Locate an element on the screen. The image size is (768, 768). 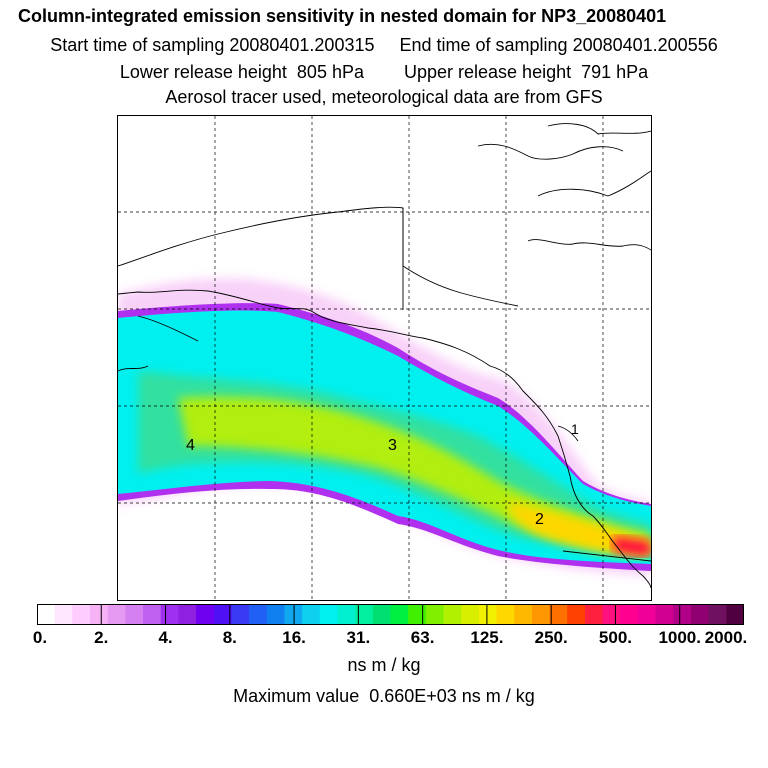
color-bar-tick-label: 250. is located at coordinates (551, 637).